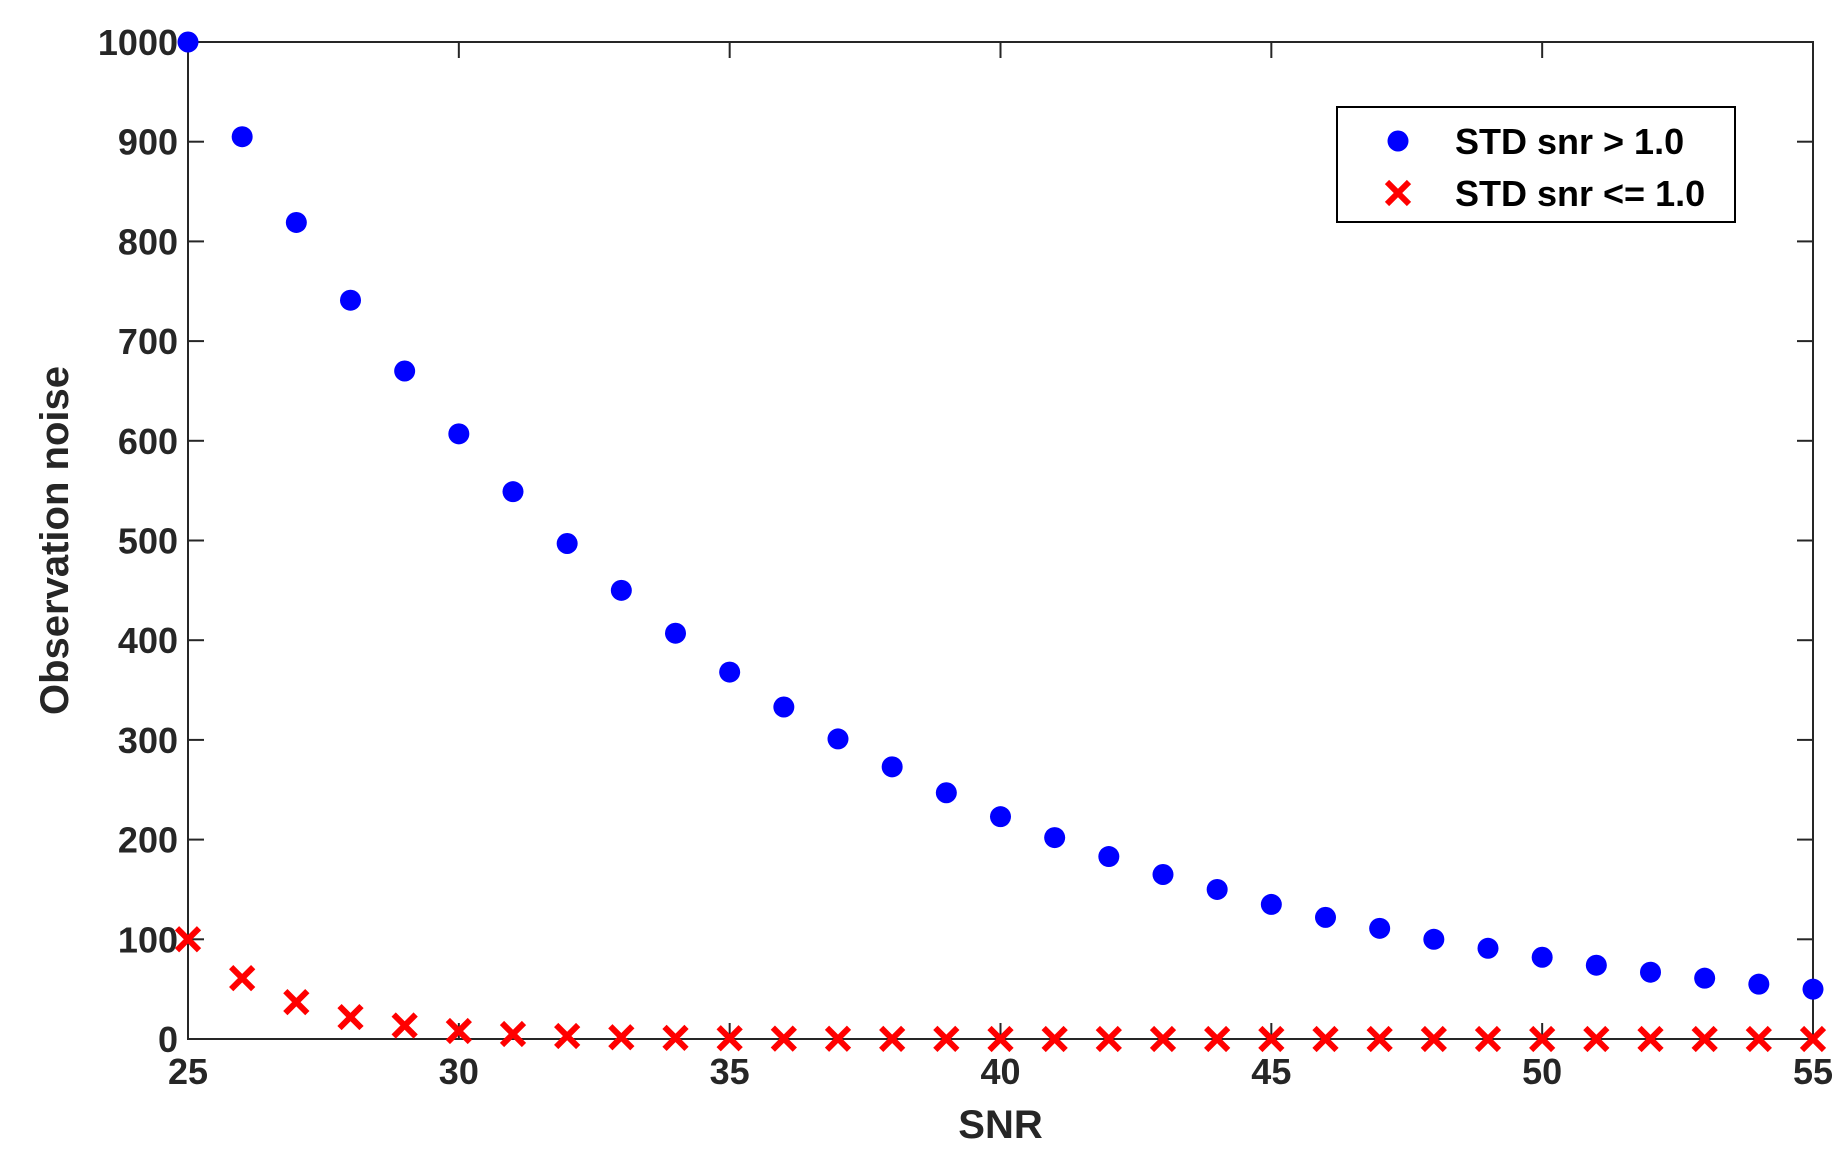 The width and height of the screenshot is (1846, 1163). What do you see at coordinates (1569, 141) in the screenshot?
I see `legend-label: STD snr > 1.0` at bounding box center [1569, 141].